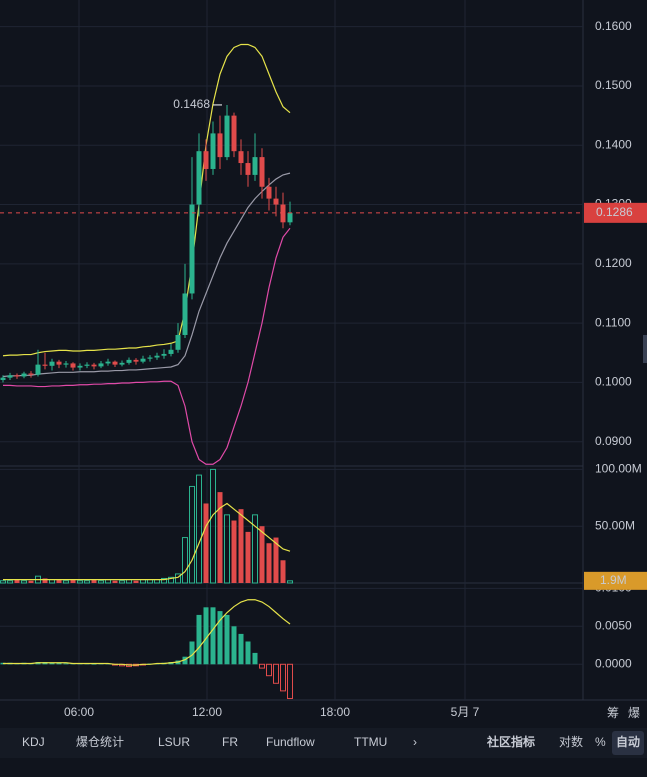 This screenshot has height=777, width=647. Describe the element at coordinates (613, 382) in the screenshot. I see `y-tick-label: 0.1000` at that location.